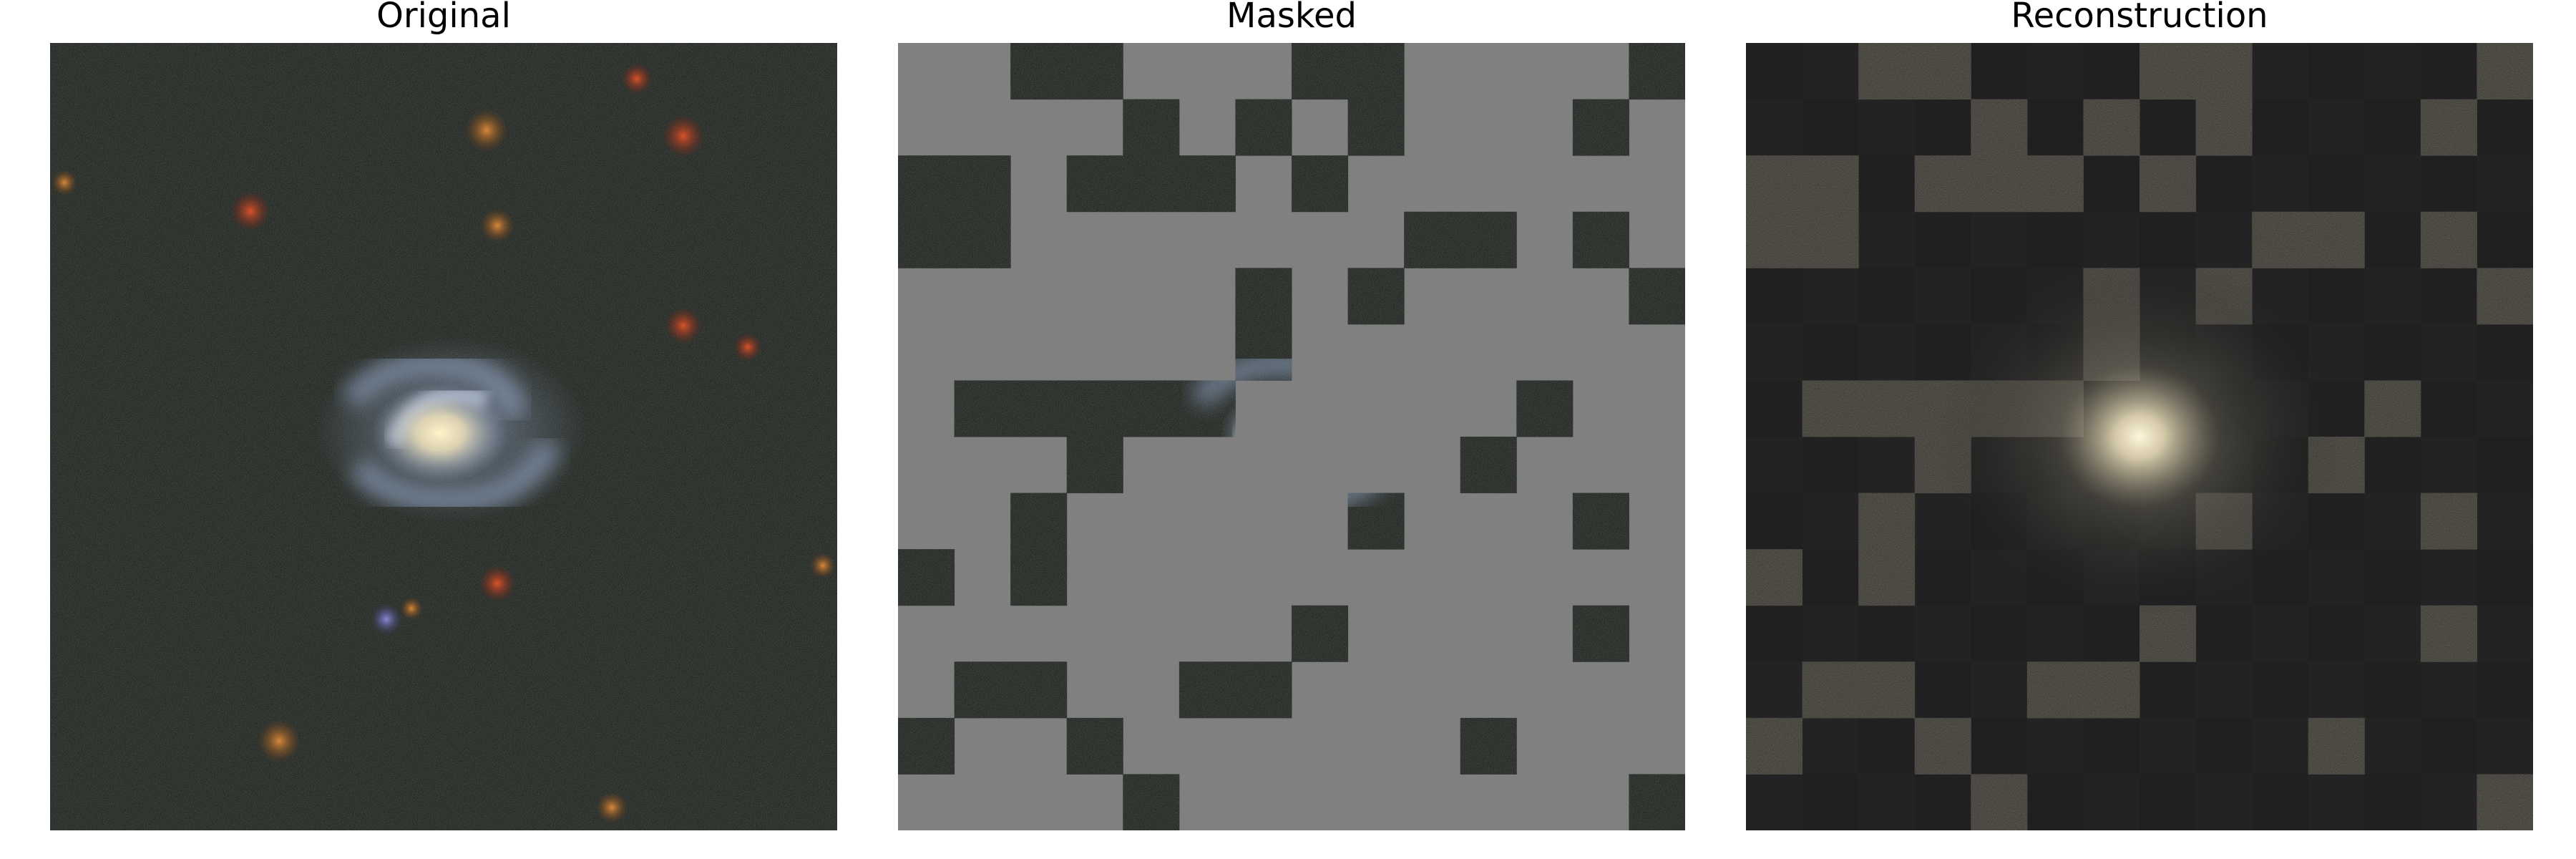 This screenshot has height=859, width=2576. I want to click on panel-title-reconstruction: Reconstruction, so click(2139, 18).